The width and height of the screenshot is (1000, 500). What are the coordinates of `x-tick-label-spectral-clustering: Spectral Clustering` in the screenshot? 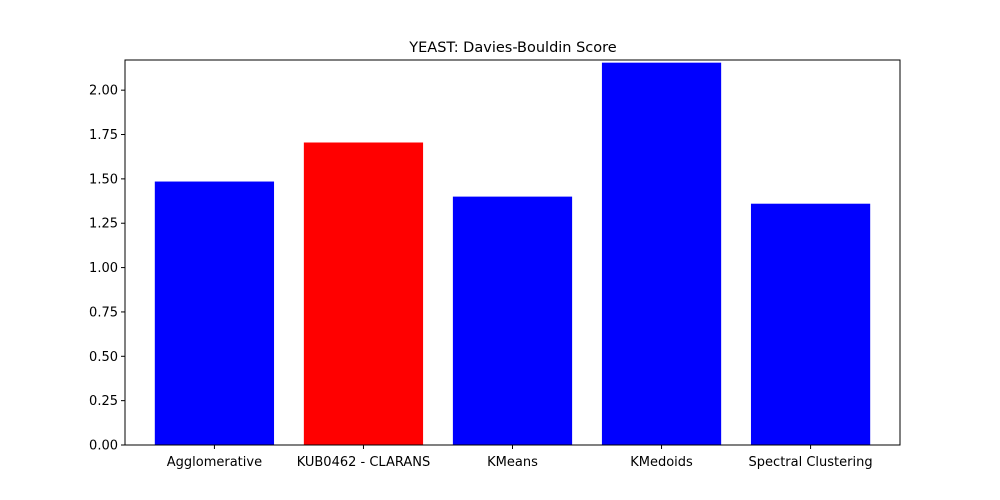 It's located at (811, 462).